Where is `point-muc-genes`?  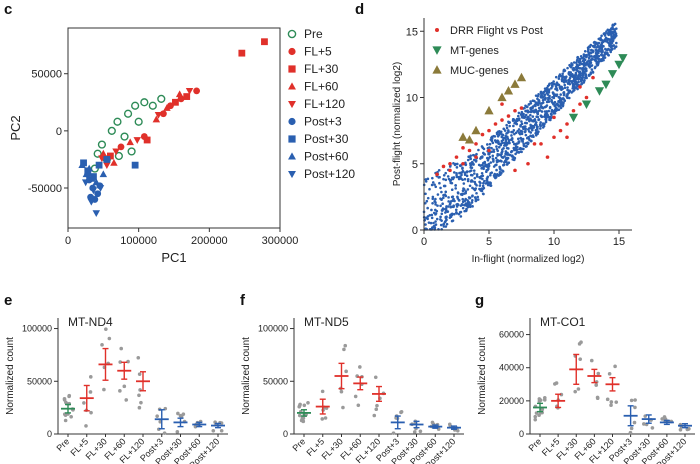
point-muc-genes is located at coordinates (502, 97).